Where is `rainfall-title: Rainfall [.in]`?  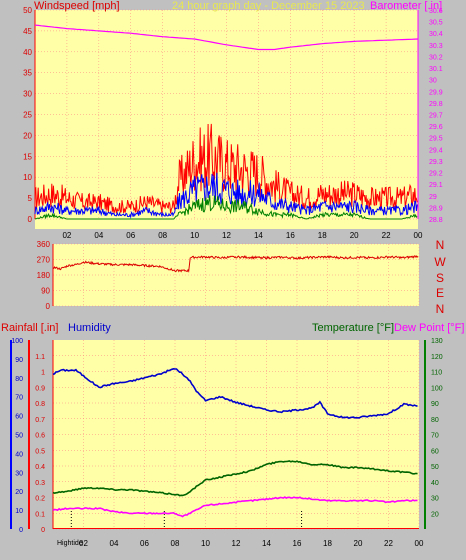 rainfall-title: Rainfall [.in] is located at coordinates (29, 328).